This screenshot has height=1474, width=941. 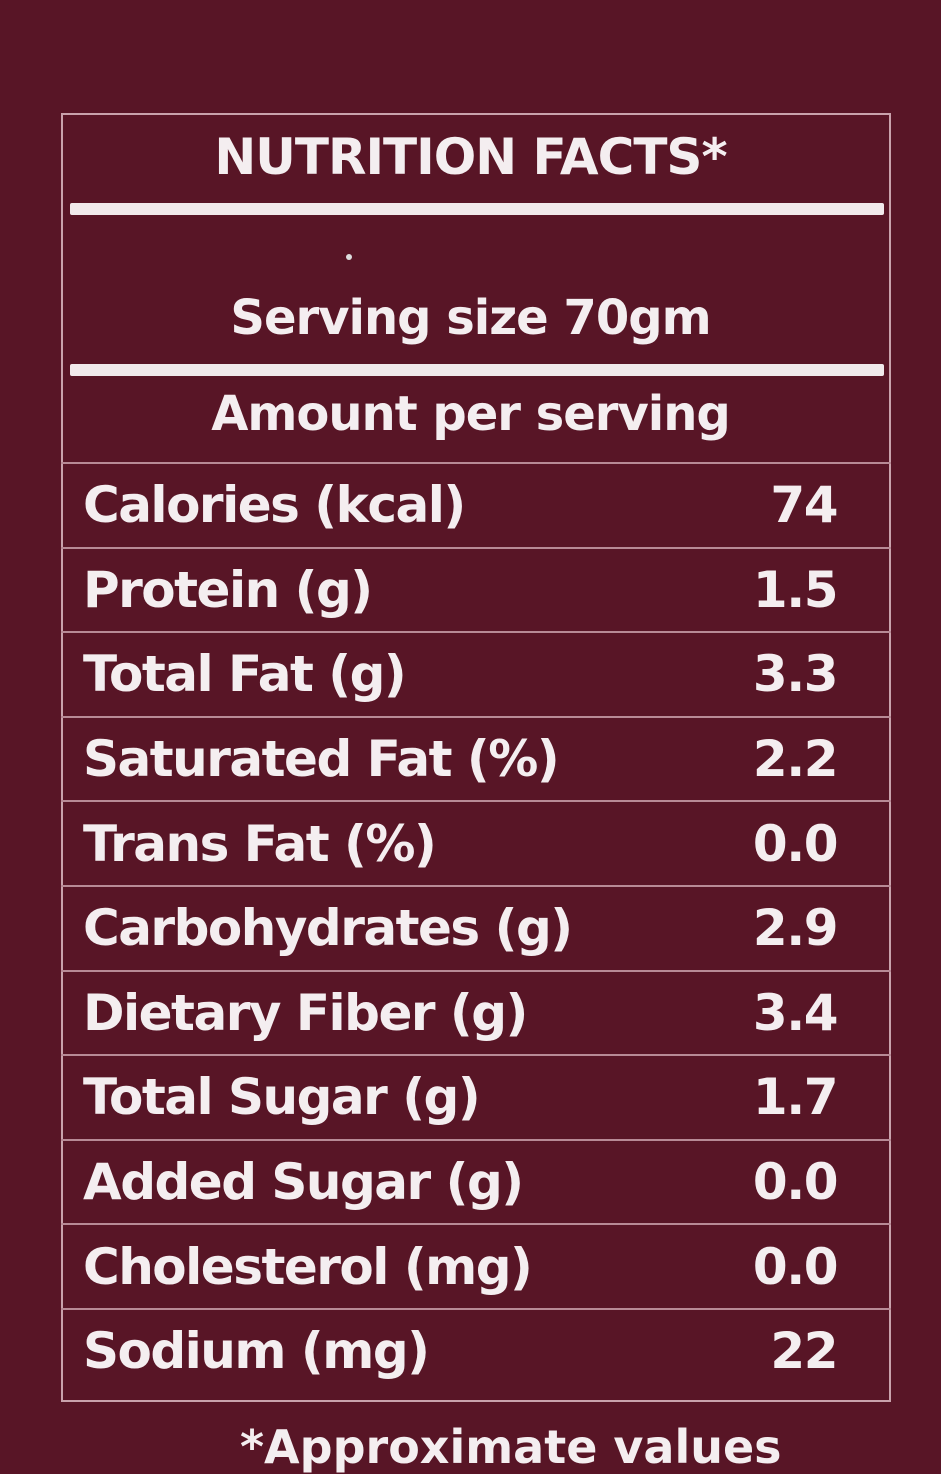 I want to click on nutrient-value: 22, so click(x=804, y=1351).